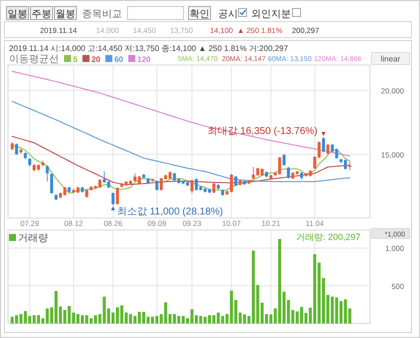 The image size is (420, 338). I want to click on legend-title: 이동평균선, so click(34, 59).